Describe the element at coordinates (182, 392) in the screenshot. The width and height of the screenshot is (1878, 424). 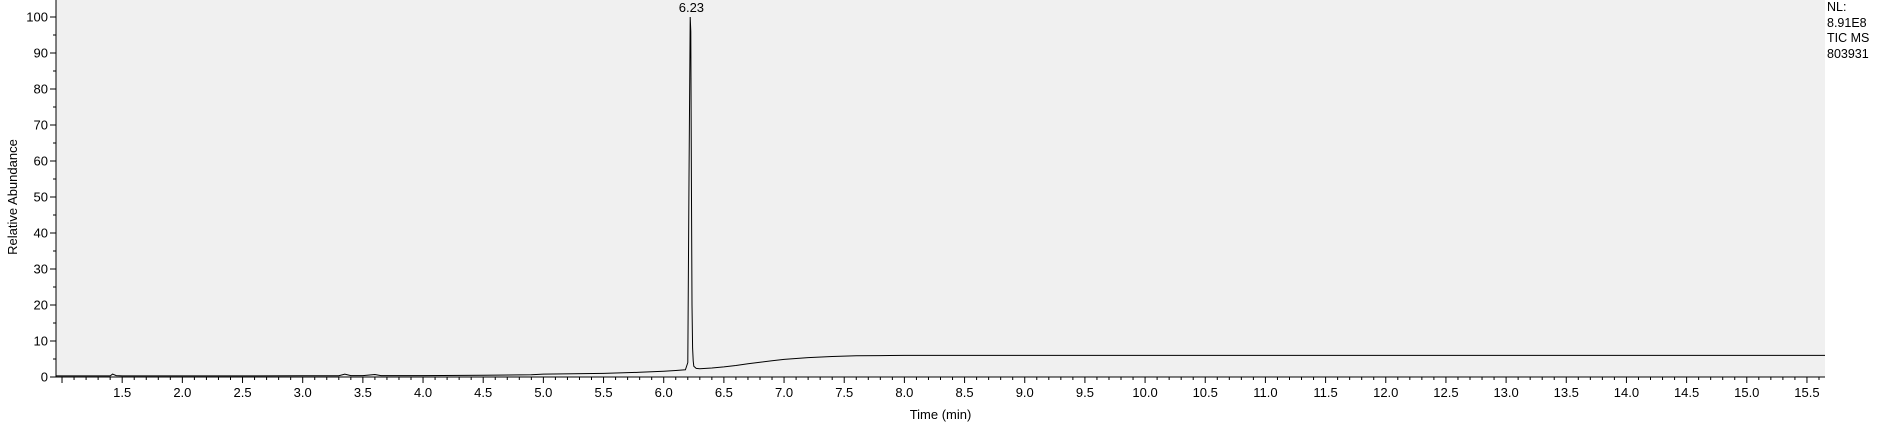
I see `x-tick-label: 2.0` at that location.